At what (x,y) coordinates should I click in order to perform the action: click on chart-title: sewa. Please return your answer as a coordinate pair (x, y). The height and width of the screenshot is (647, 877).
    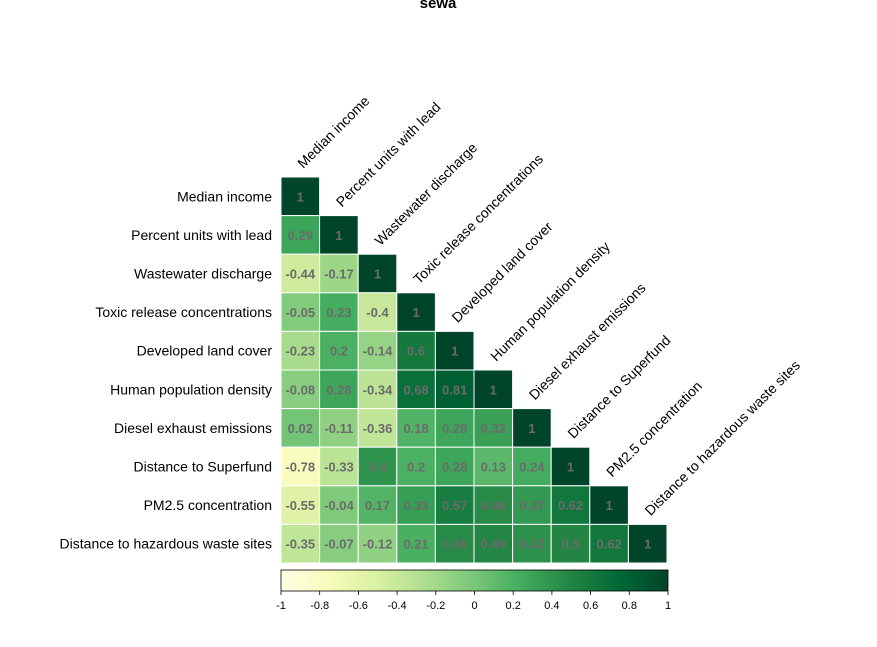
    Looking at the image, I should click on (438, 6).